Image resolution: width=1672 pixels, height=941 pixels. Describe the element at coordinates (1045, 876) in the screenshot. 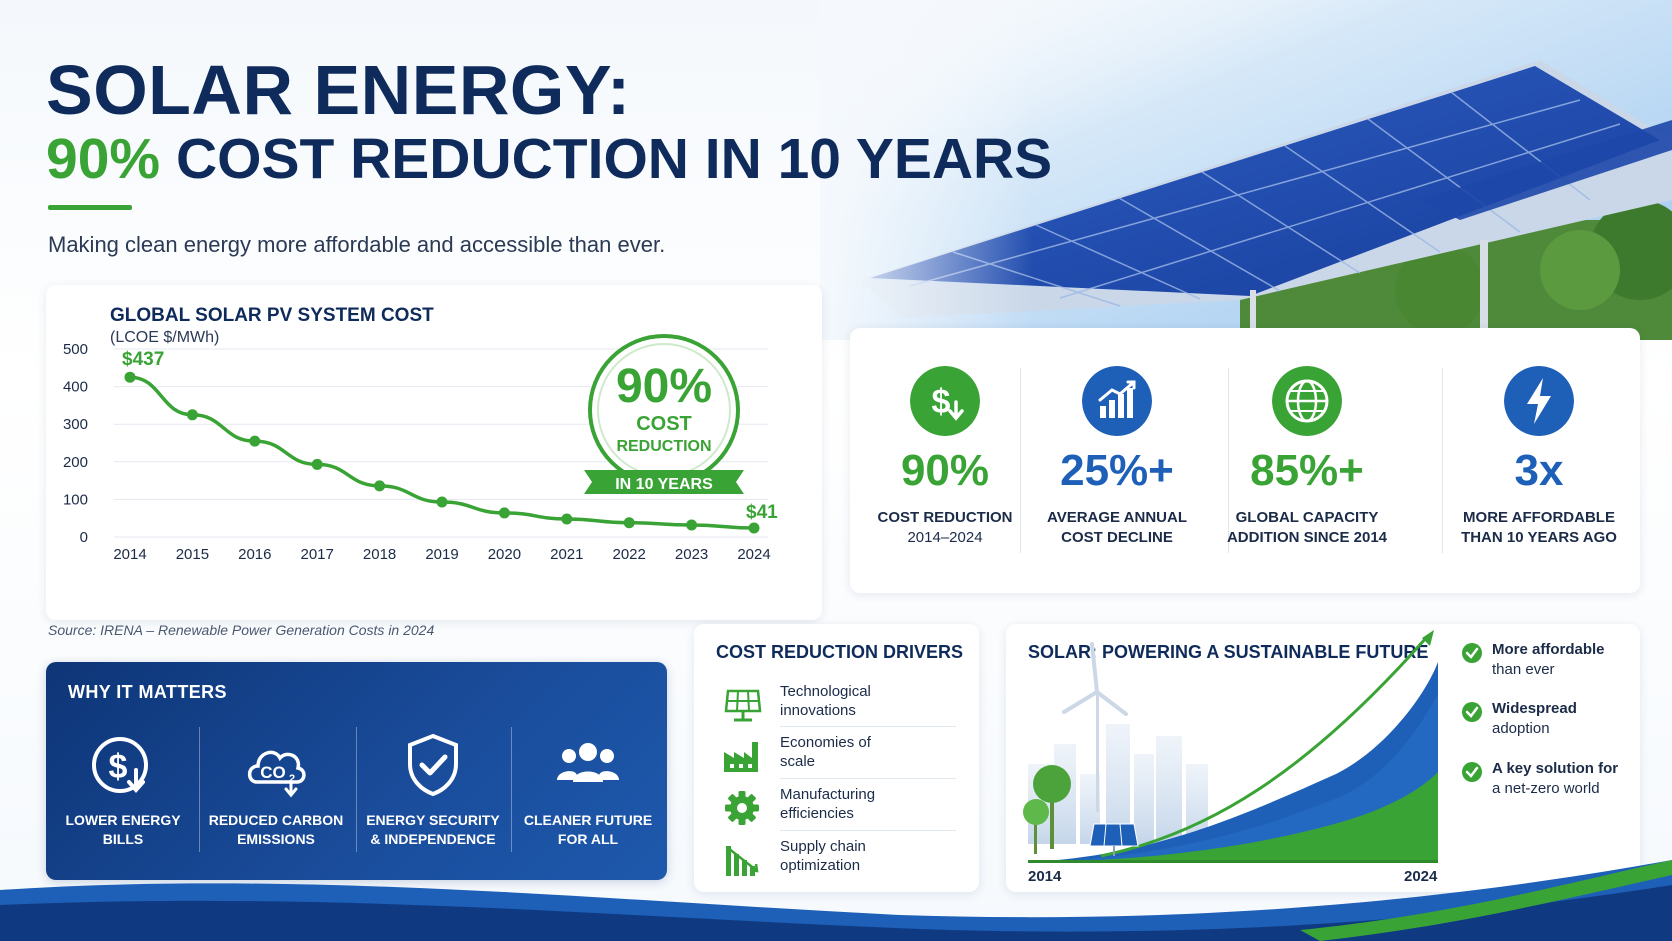

I see `year-start-label: 2014` at that location.